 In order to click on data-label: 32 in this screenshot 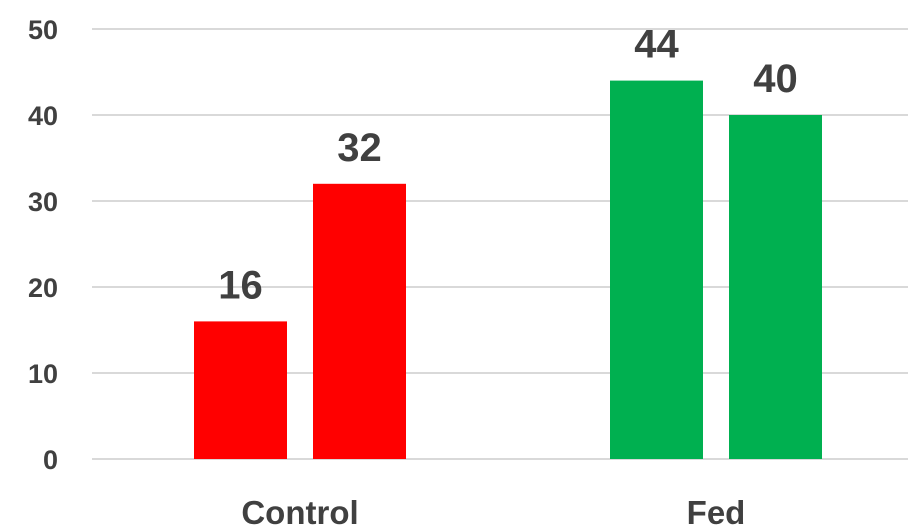, I will do `click(359, 148)`.